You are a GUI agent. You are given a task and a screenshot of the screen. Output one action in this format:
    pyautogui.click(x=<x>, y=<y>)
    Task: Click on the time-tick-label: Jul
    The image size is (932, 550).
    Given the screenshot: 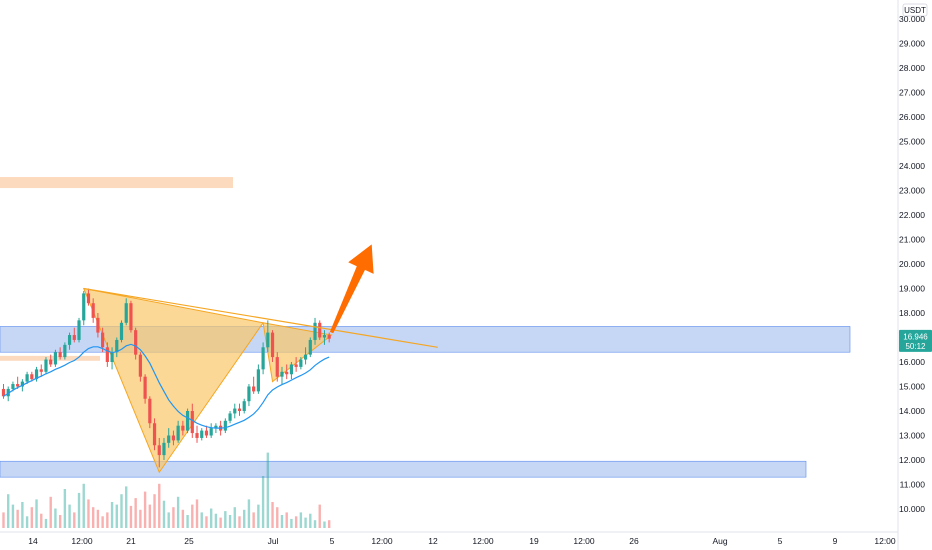 What is the action you would take?
    pyautogui.click(x=273, y=541)
    